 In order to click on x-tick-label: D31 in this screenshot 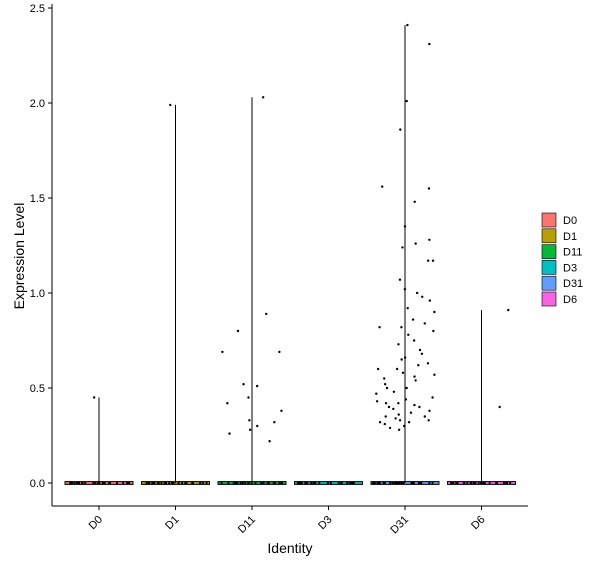, I will do `click(399, 525)`.